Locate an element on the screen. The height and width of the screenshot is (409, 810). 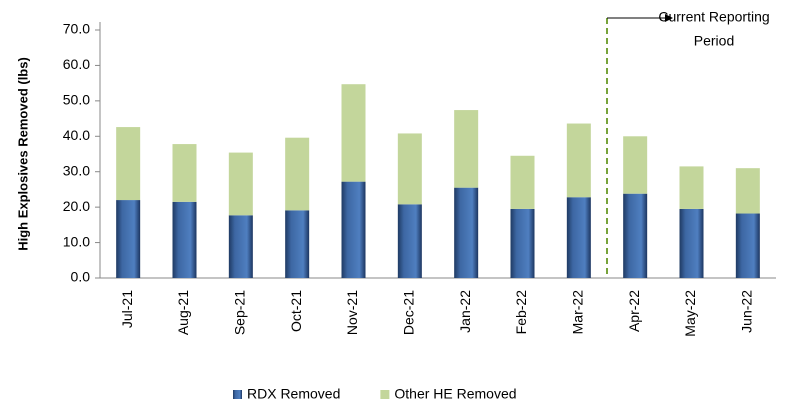
y-tick-label: 30.0 is located at coordinates (76, 170).